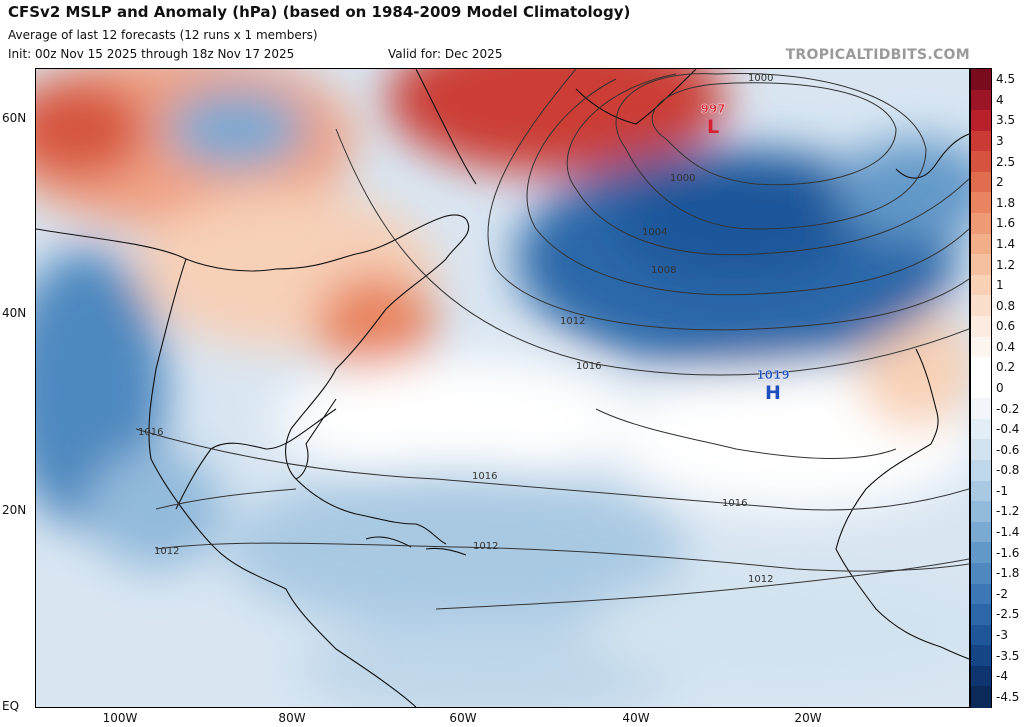 Image resolution: width=1024 pixels, height=727 pixels. I want to click on lat-label: EQ, so click(11, 706).